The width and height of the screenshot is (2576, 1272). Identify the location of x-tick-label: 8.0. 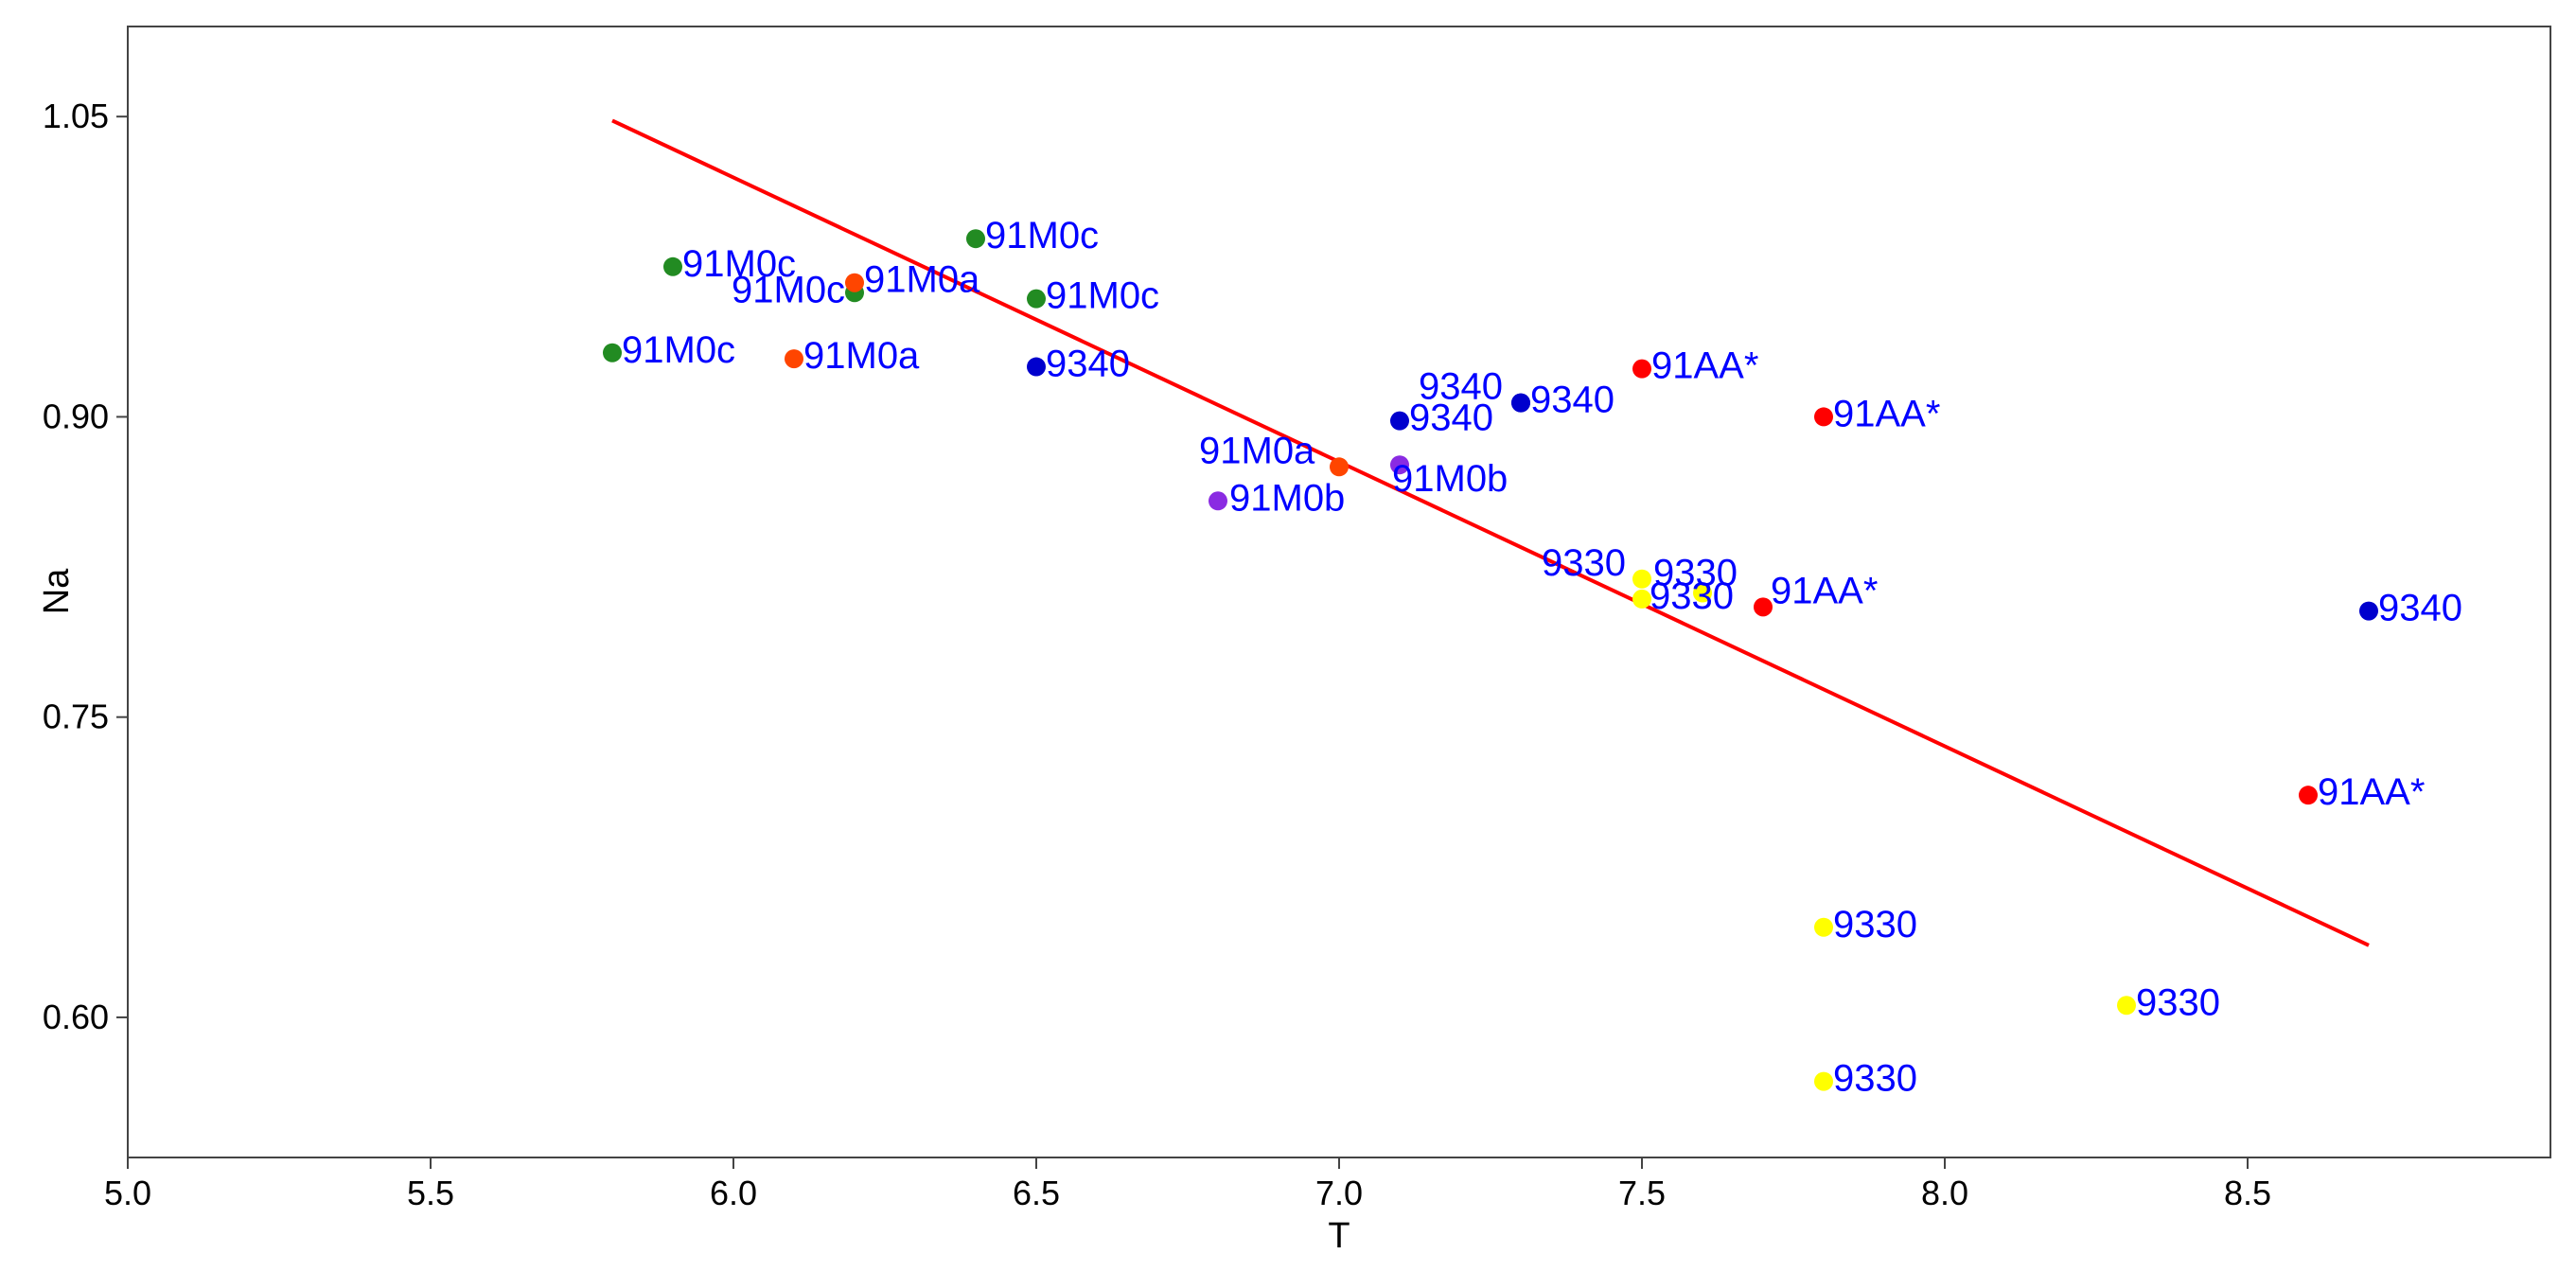
(1944, 1193).